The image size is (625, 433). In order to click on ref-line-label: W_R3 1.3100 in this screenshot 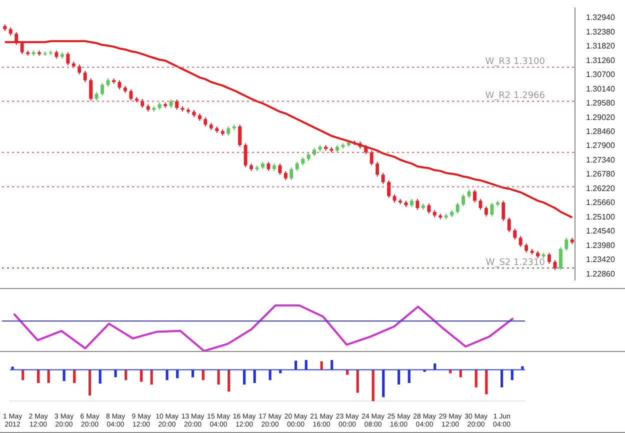, I will do `click(515, 62)`.